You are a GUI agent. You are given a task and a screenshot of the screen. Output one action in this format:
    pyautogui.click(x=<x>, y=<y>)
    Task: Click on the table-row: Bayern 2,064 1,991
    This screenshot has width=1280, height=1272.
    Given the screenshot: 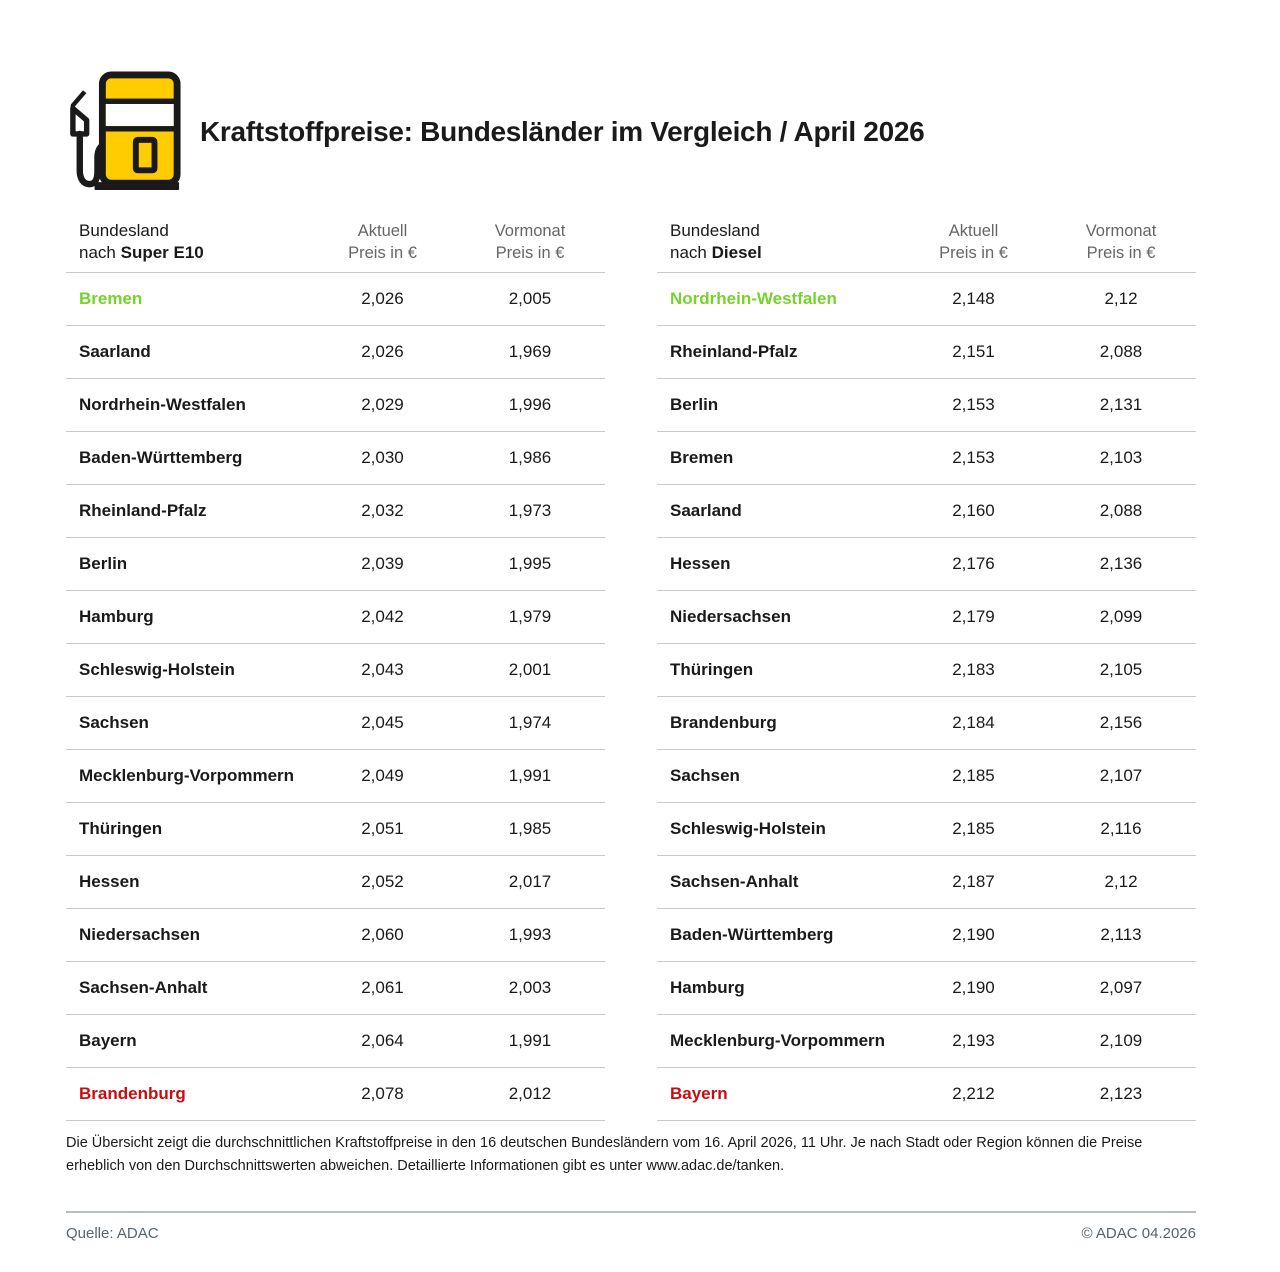 What is the action you would take?
    pyautogui.click(x=335, y=1041)
    